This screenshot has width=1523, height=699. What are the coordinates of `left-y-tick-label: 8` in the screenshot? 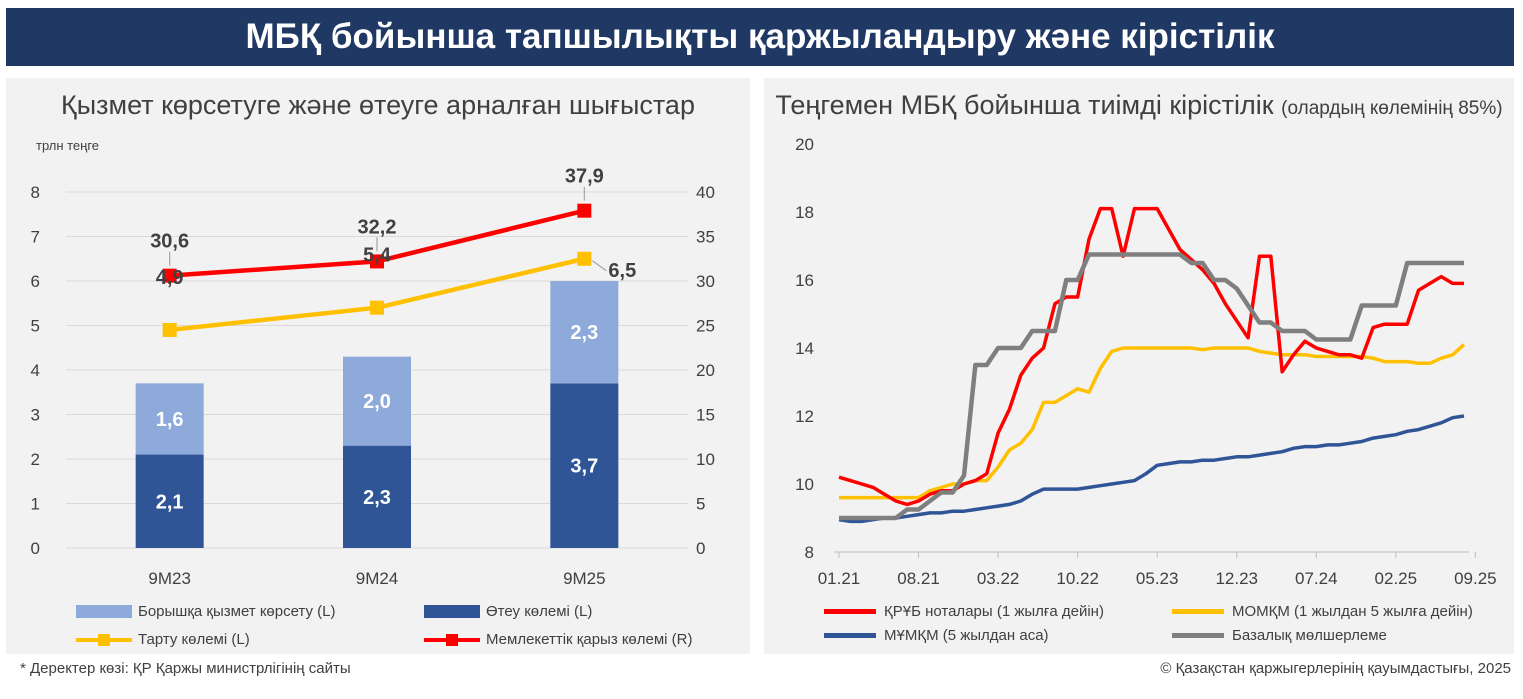 It's located at (35, 192).